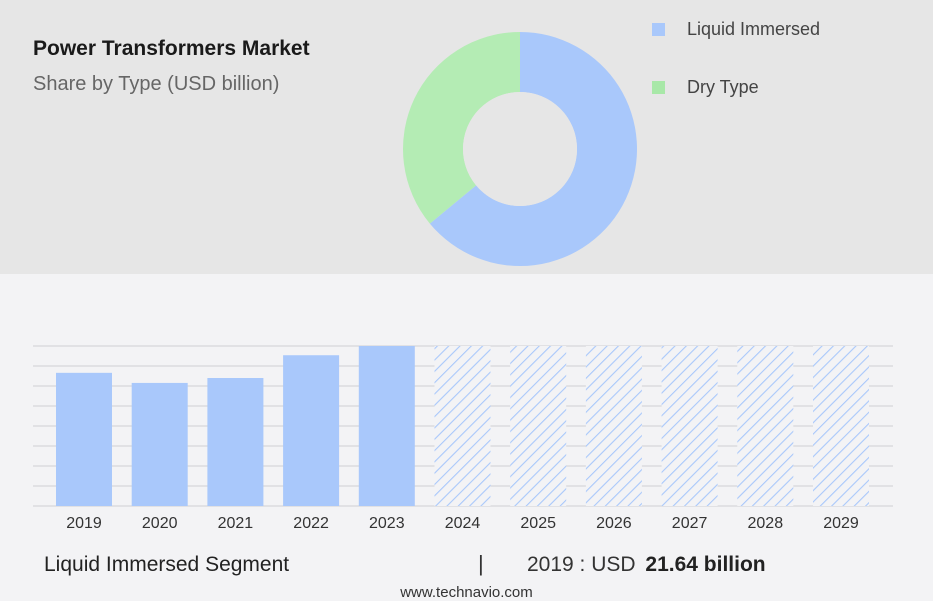  I want to click on legend: Liquid Immersed Dry Type, so click(736, 74).